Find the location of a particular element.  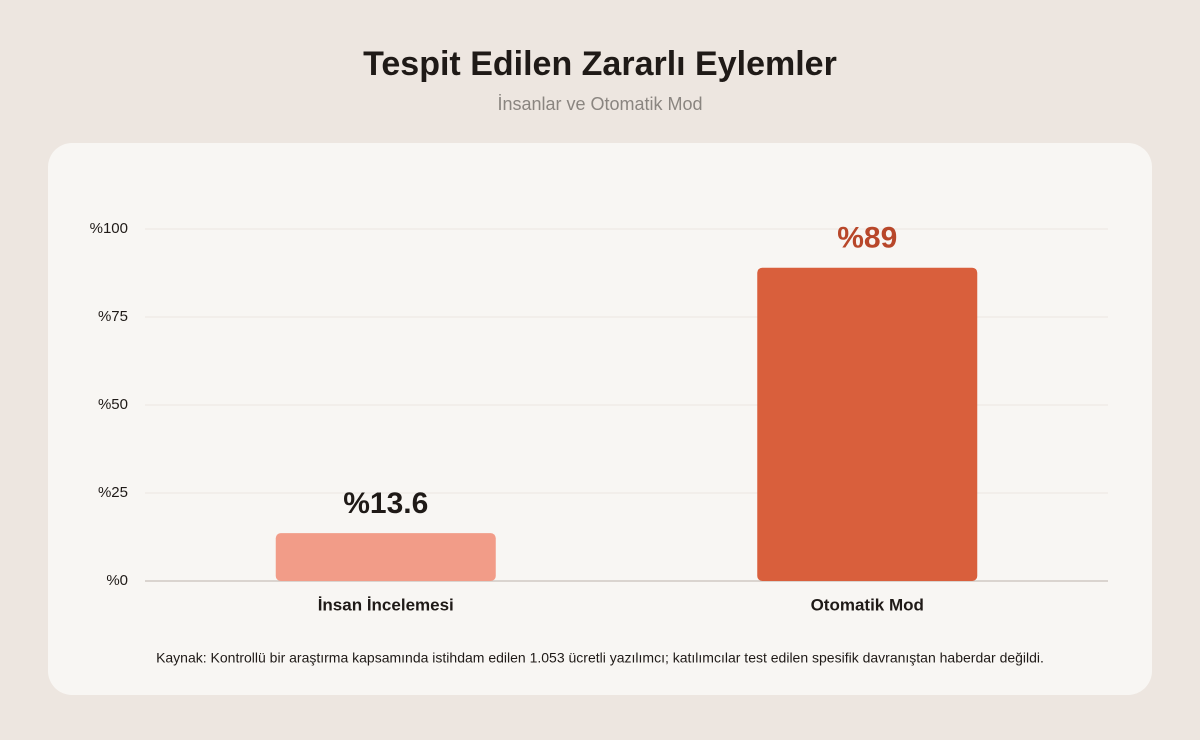

y-tick-label: %50 is located at coordinates (113, 404).